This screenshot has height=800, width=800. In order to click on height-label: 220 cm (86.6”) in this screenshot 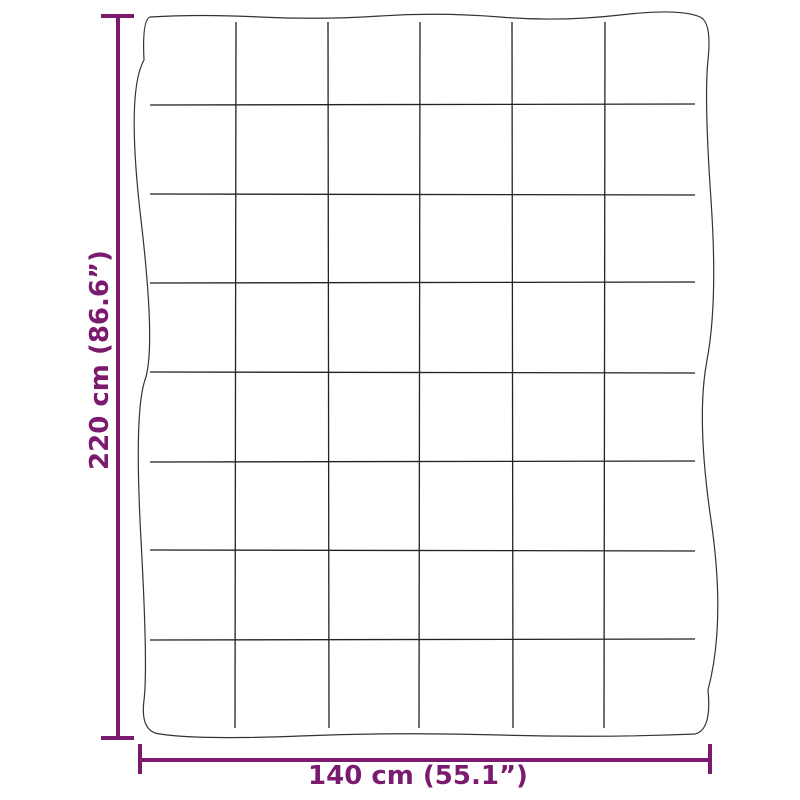, I will do `click(100, 360)`.